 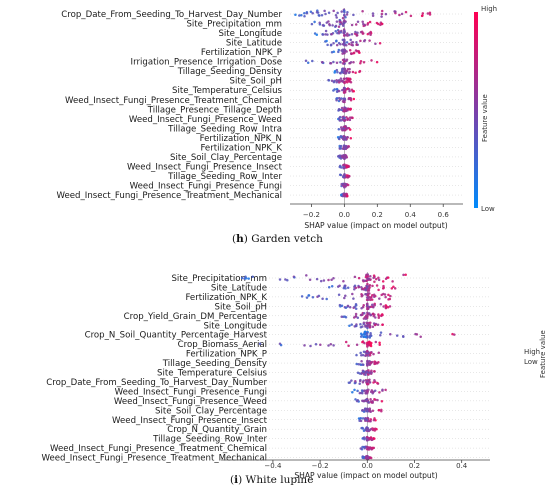 What do you see at coordinates (414, 466) in the screenshot?
I see `x-tick-label: 0.2` at bounding box center [414, 466].